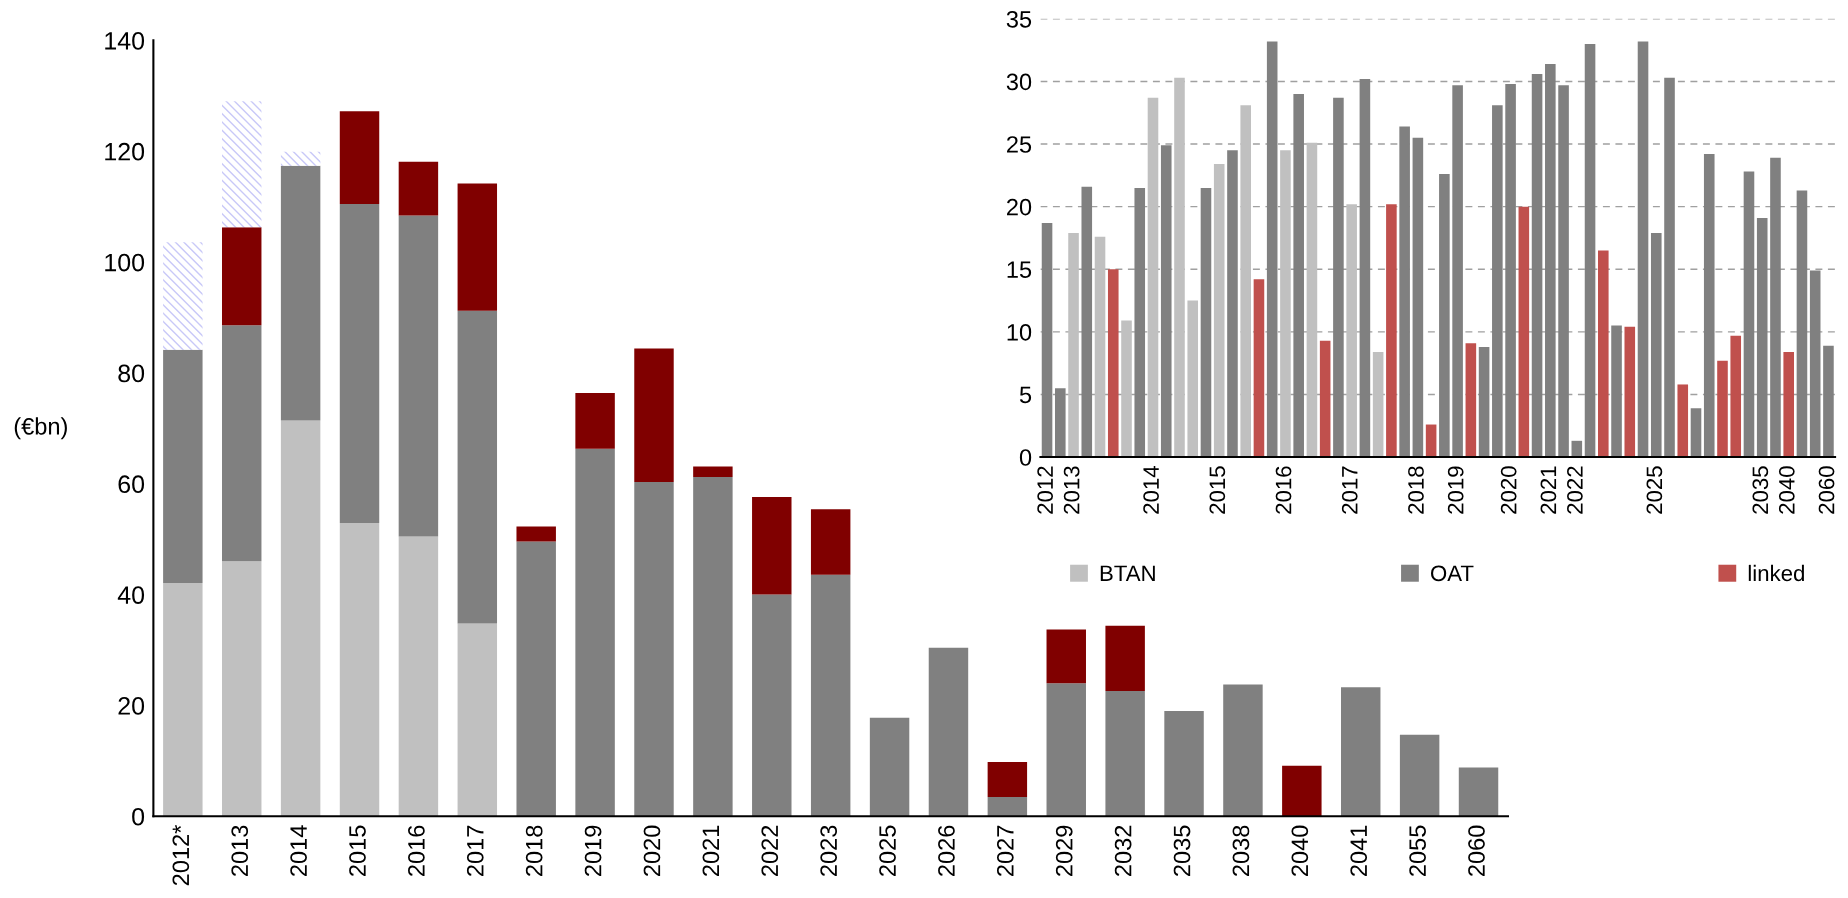 Image resolution: width=1848 pixels, height=898 pixels. I want to click on y-tick-label: 20, so click(1019, 207).